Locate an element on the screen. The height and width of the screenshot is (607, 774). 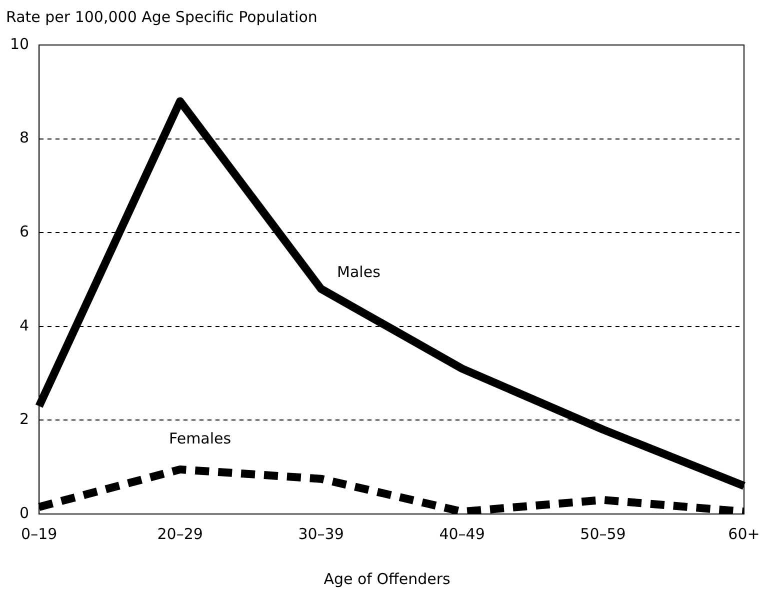
x-tick-label: 50–59 is located at coordinates (603, 533).